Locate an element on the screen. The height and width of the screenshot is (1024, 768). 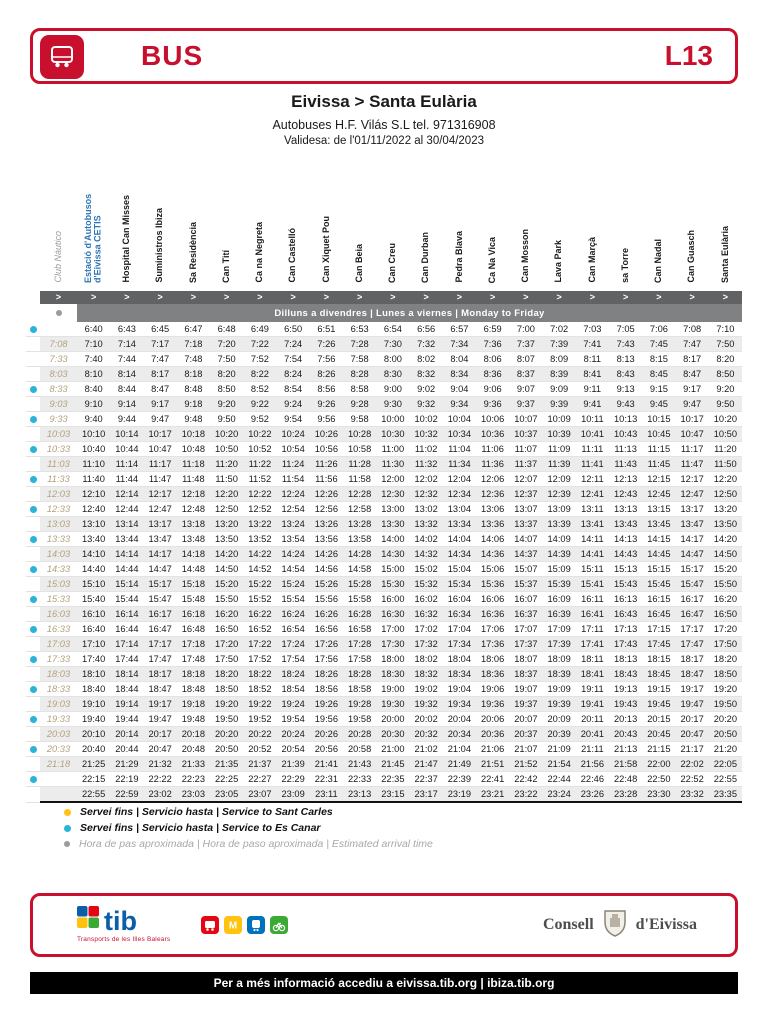
time-cell: 7:58 is located at coordinates (360, 359).